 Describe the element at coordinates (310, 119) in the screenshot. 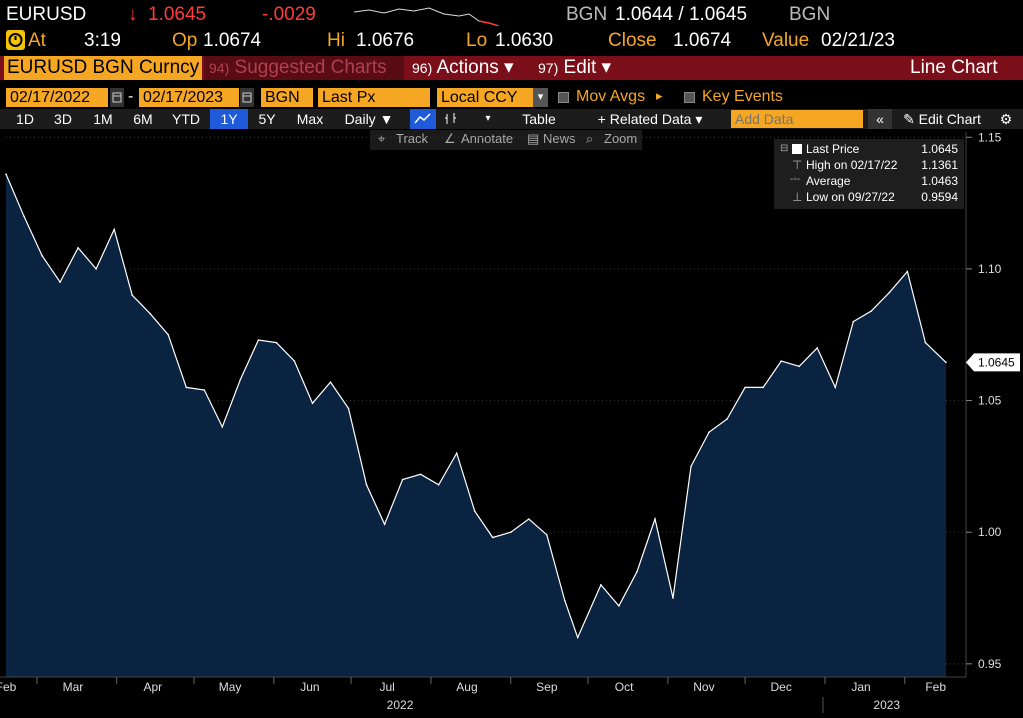

I see `range-max: Max` at that location.